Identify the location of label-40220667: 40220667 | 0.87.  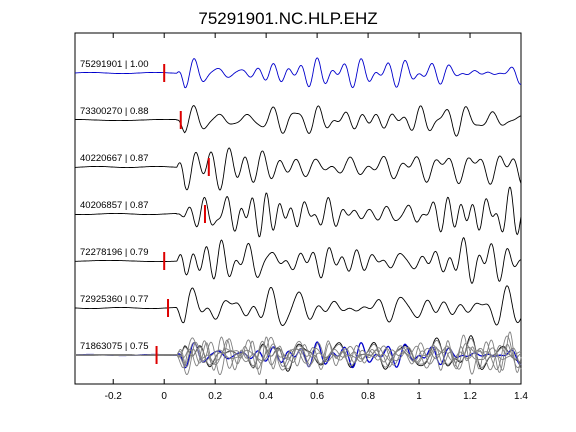
(114, 158).